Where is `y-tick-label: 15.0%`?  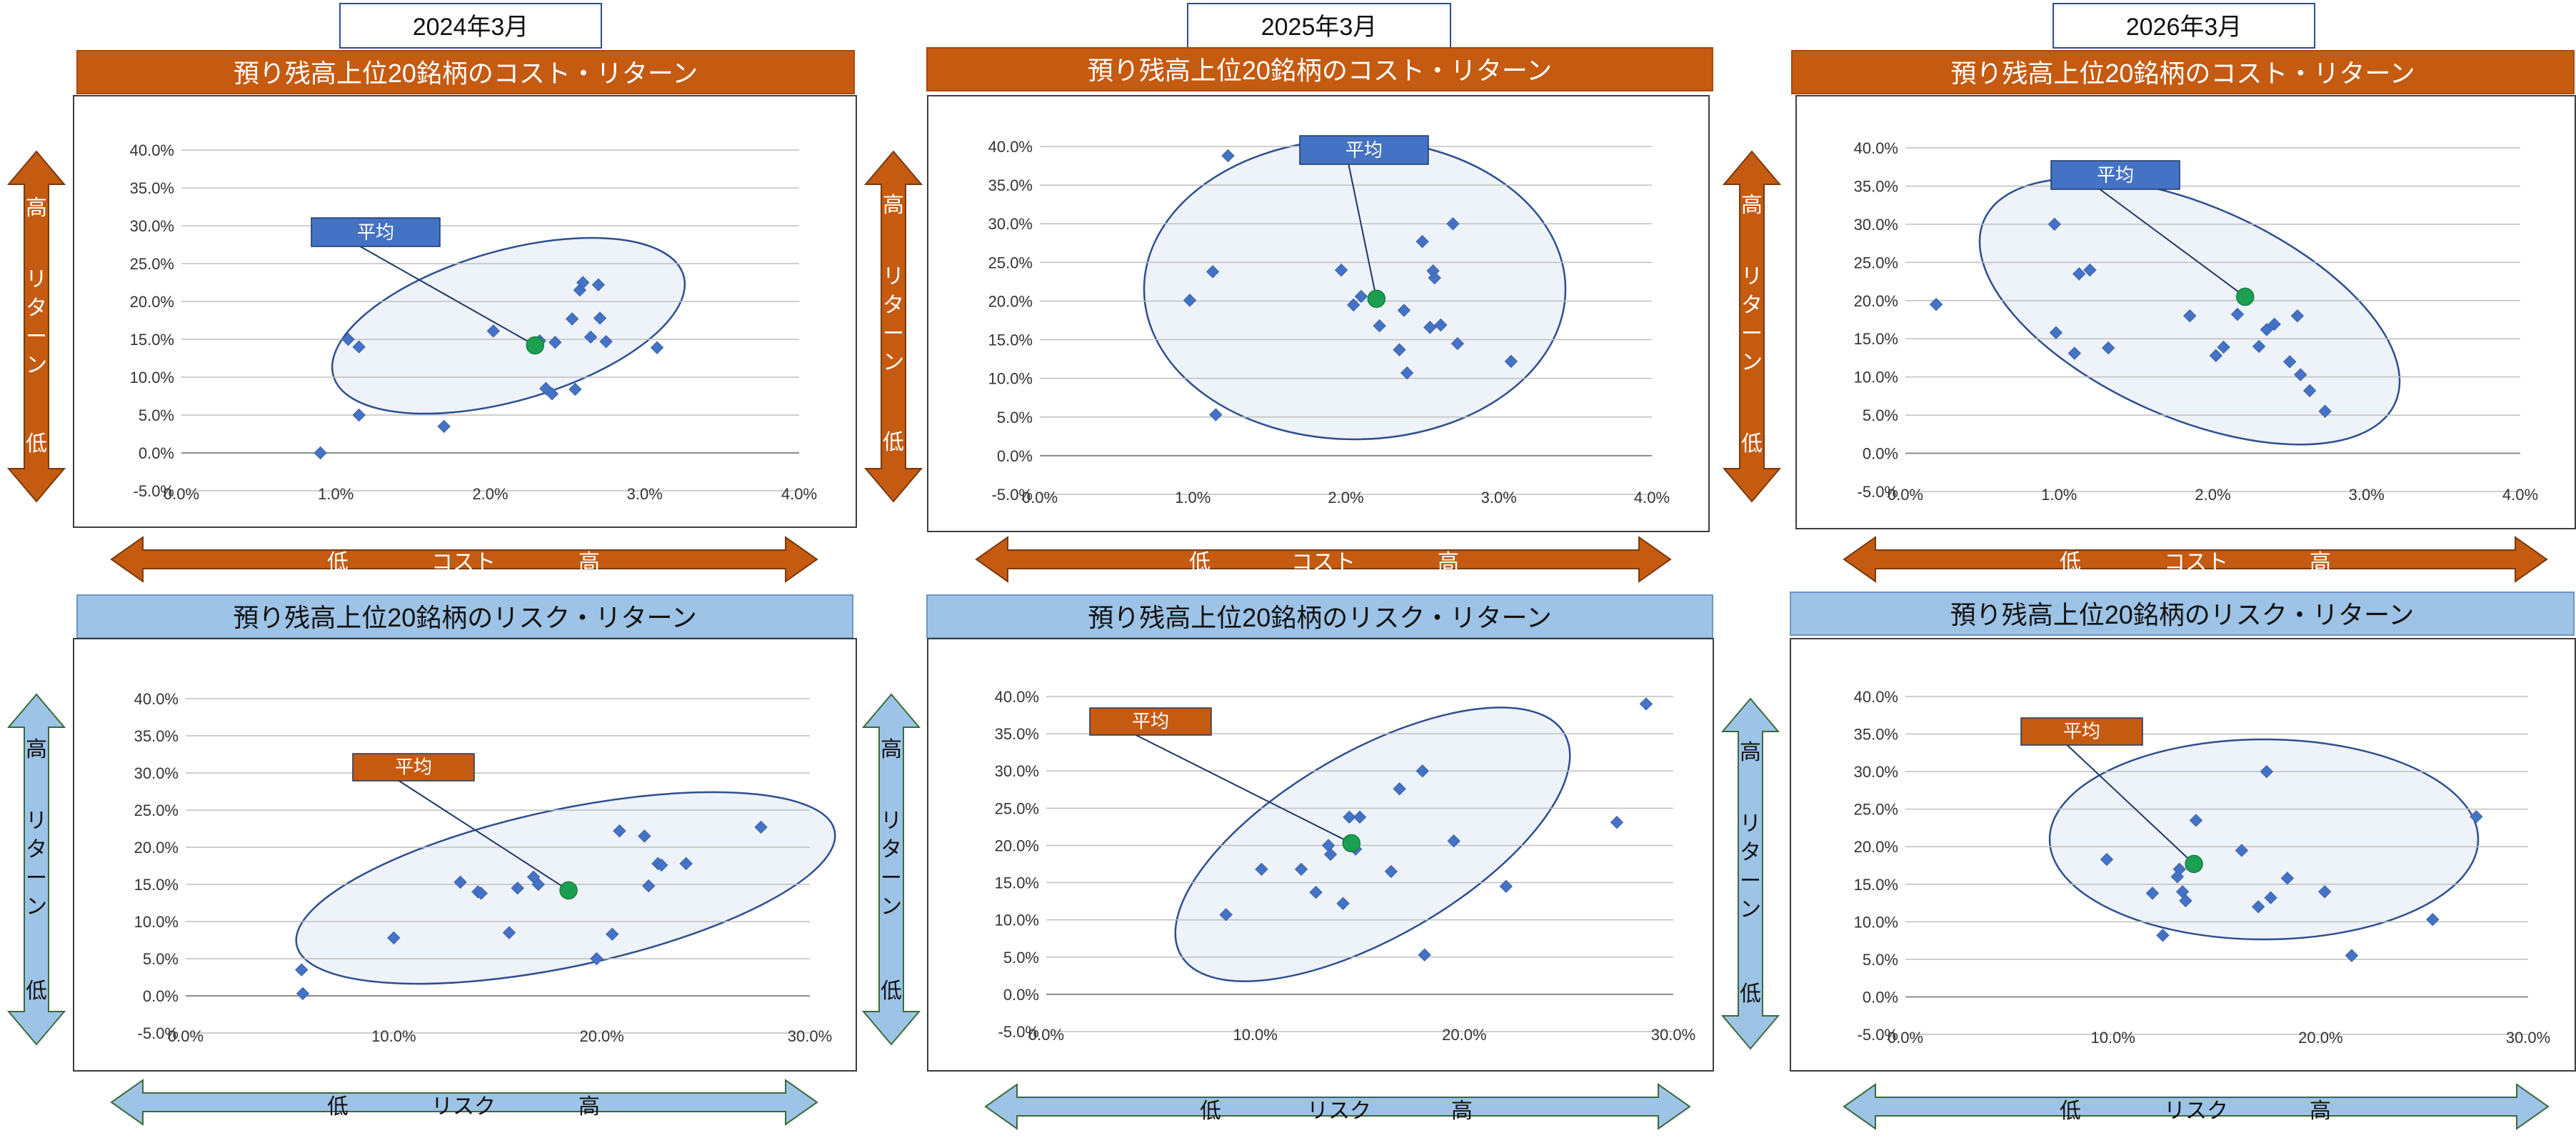
y-tick-label: 15.0% is located at coordinates (152, 340).